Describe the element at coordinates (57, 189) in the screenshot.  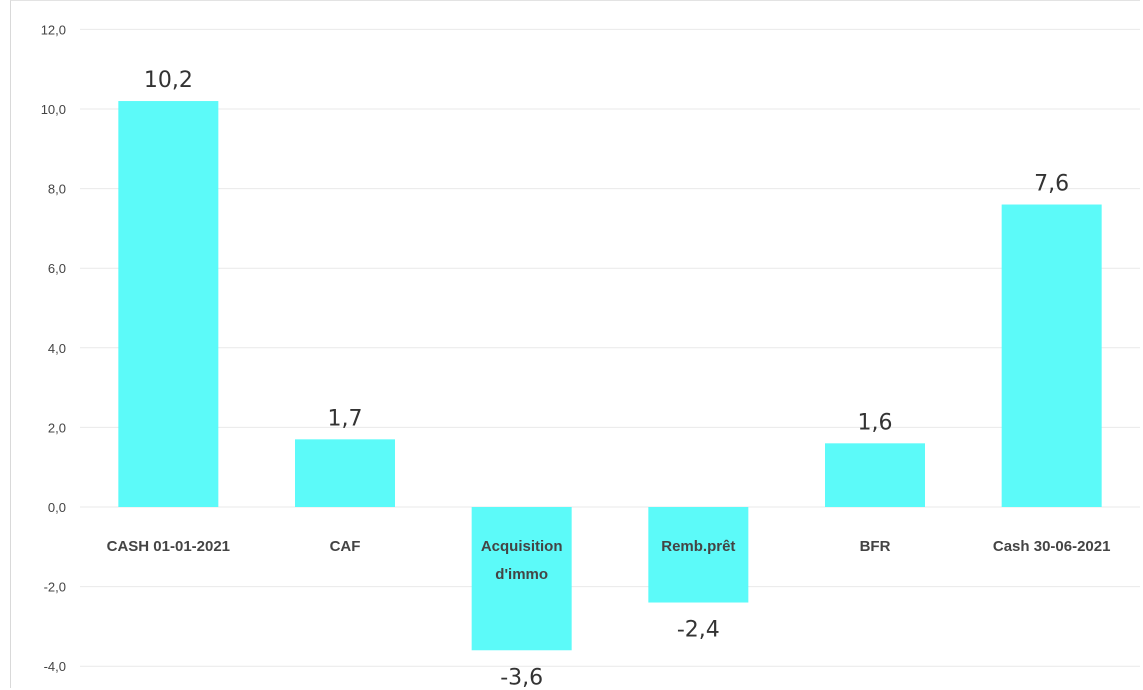
I see `y-tick-label: 8,0` at that location.